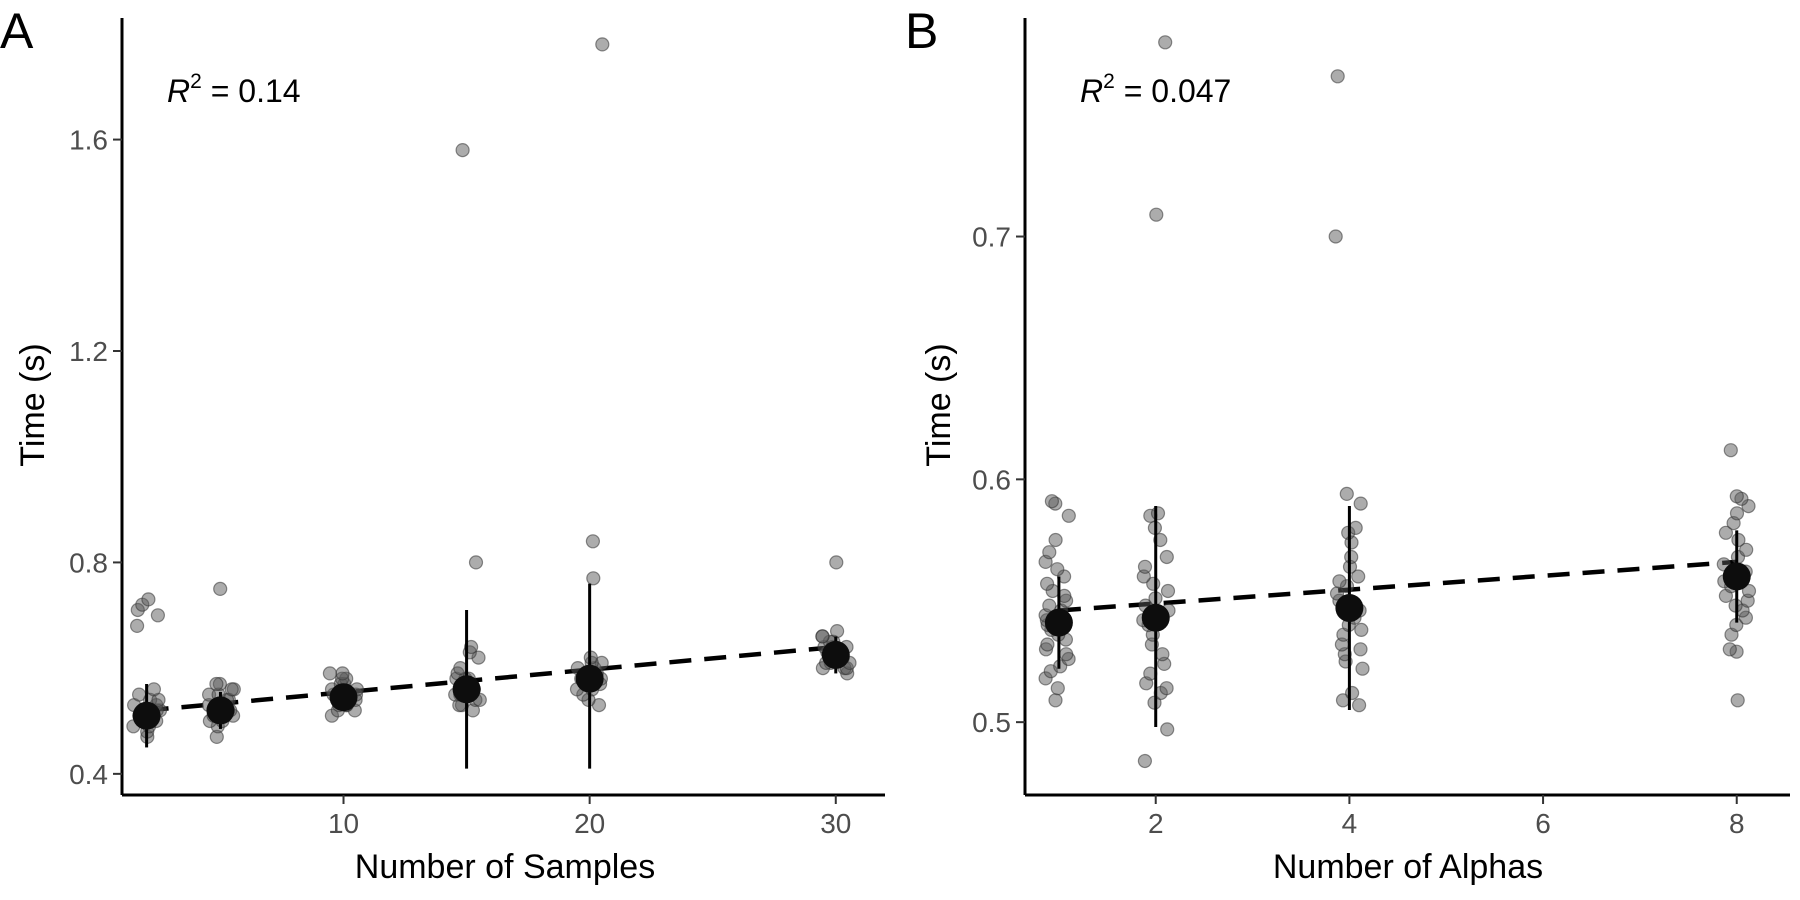 Image resolution: width=1800 pixels, height=900 pixels. Describe the element at coordinates (196, 81) in the screenshot. I see `panel-a-r2-exponent: 2` at that location.